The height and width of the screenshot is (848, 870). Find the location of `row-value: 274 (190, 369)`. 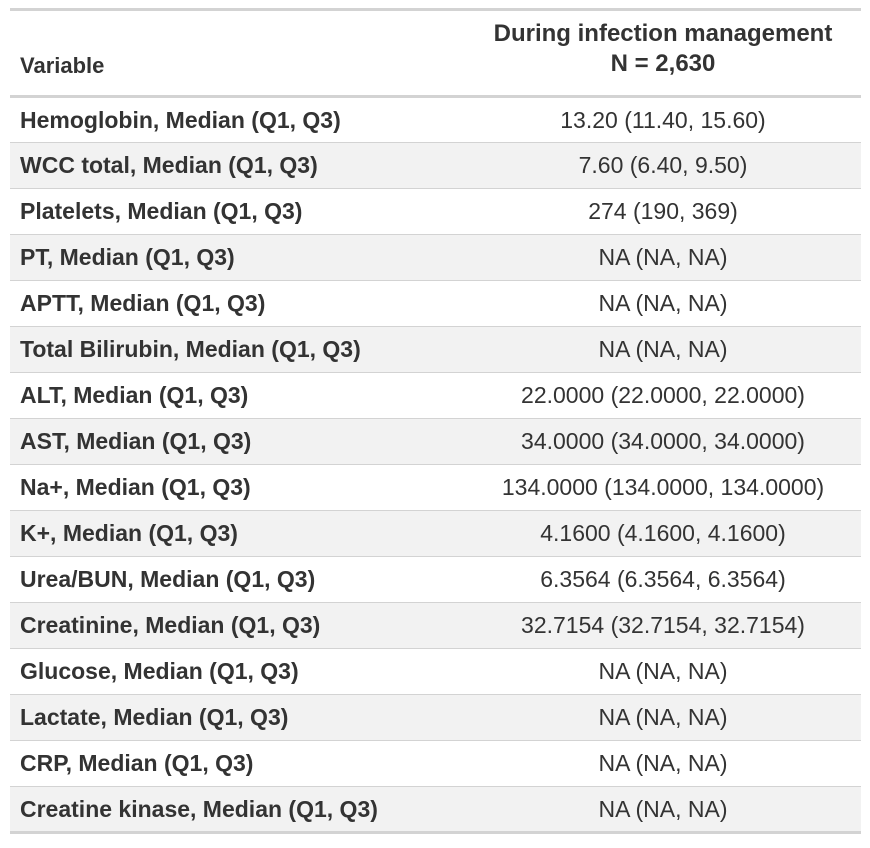

row-value: 274 (190, 369) is located at coordinates (663, 211).